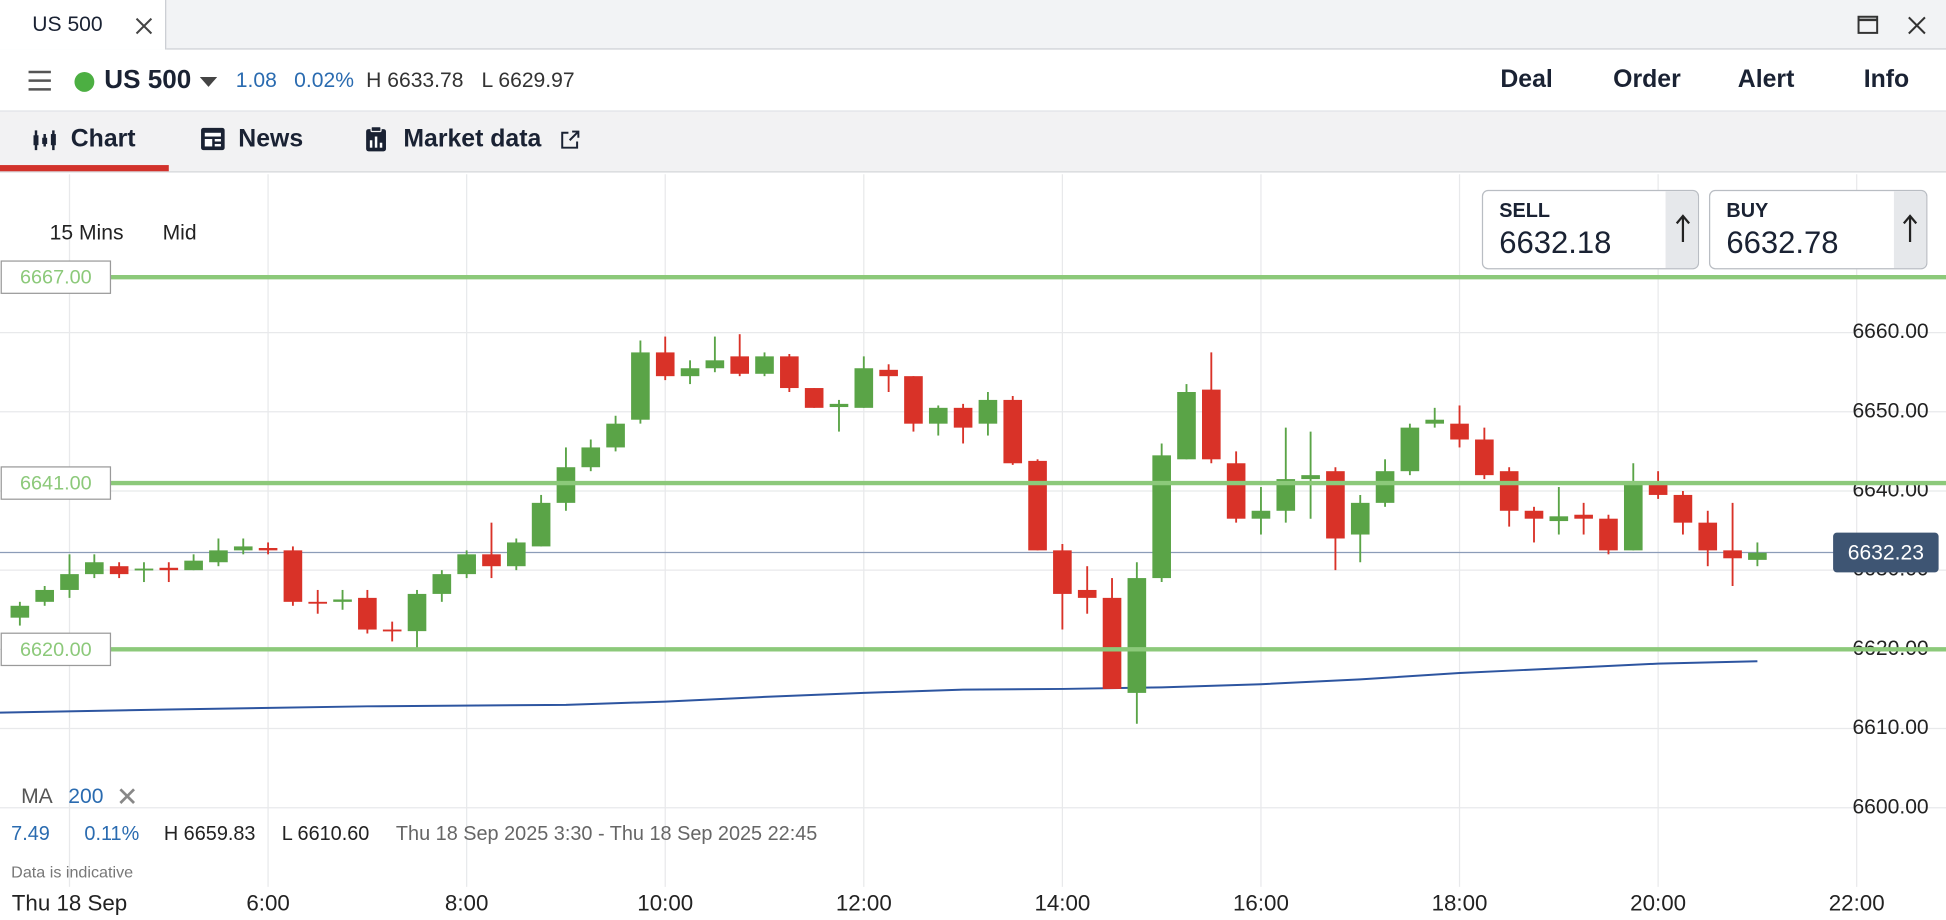 This screenshot has width=1946, height=920. What do you see at coordinates (271, 139) in the screenshot?
I see `tab-news: News` at bounding box center [271, 139].